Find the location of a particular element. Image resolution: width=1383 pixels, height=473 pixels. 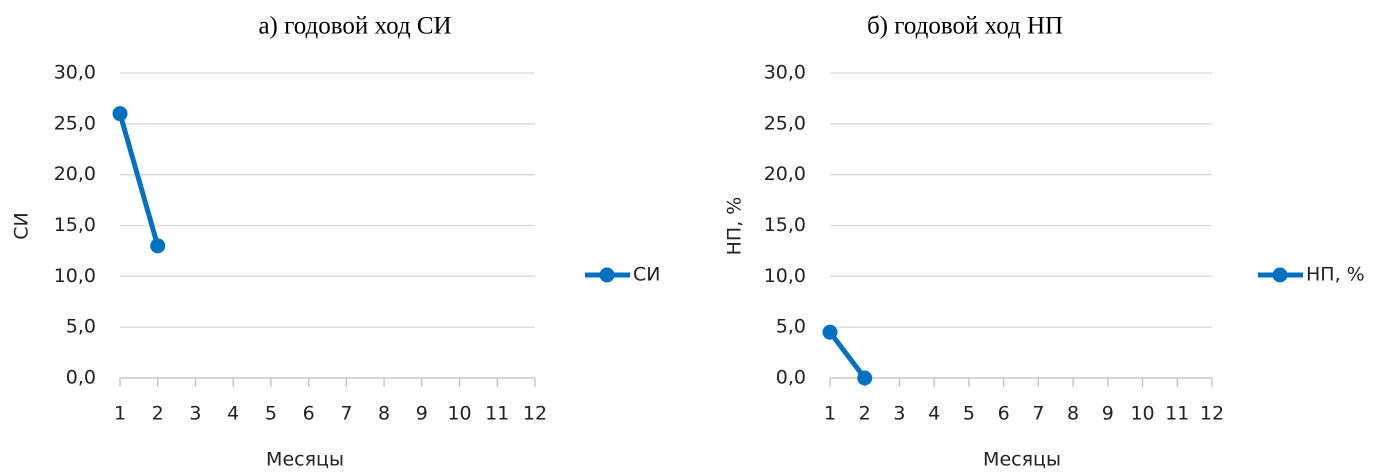

legend-label: СИ is located at coordinates (646, 275).